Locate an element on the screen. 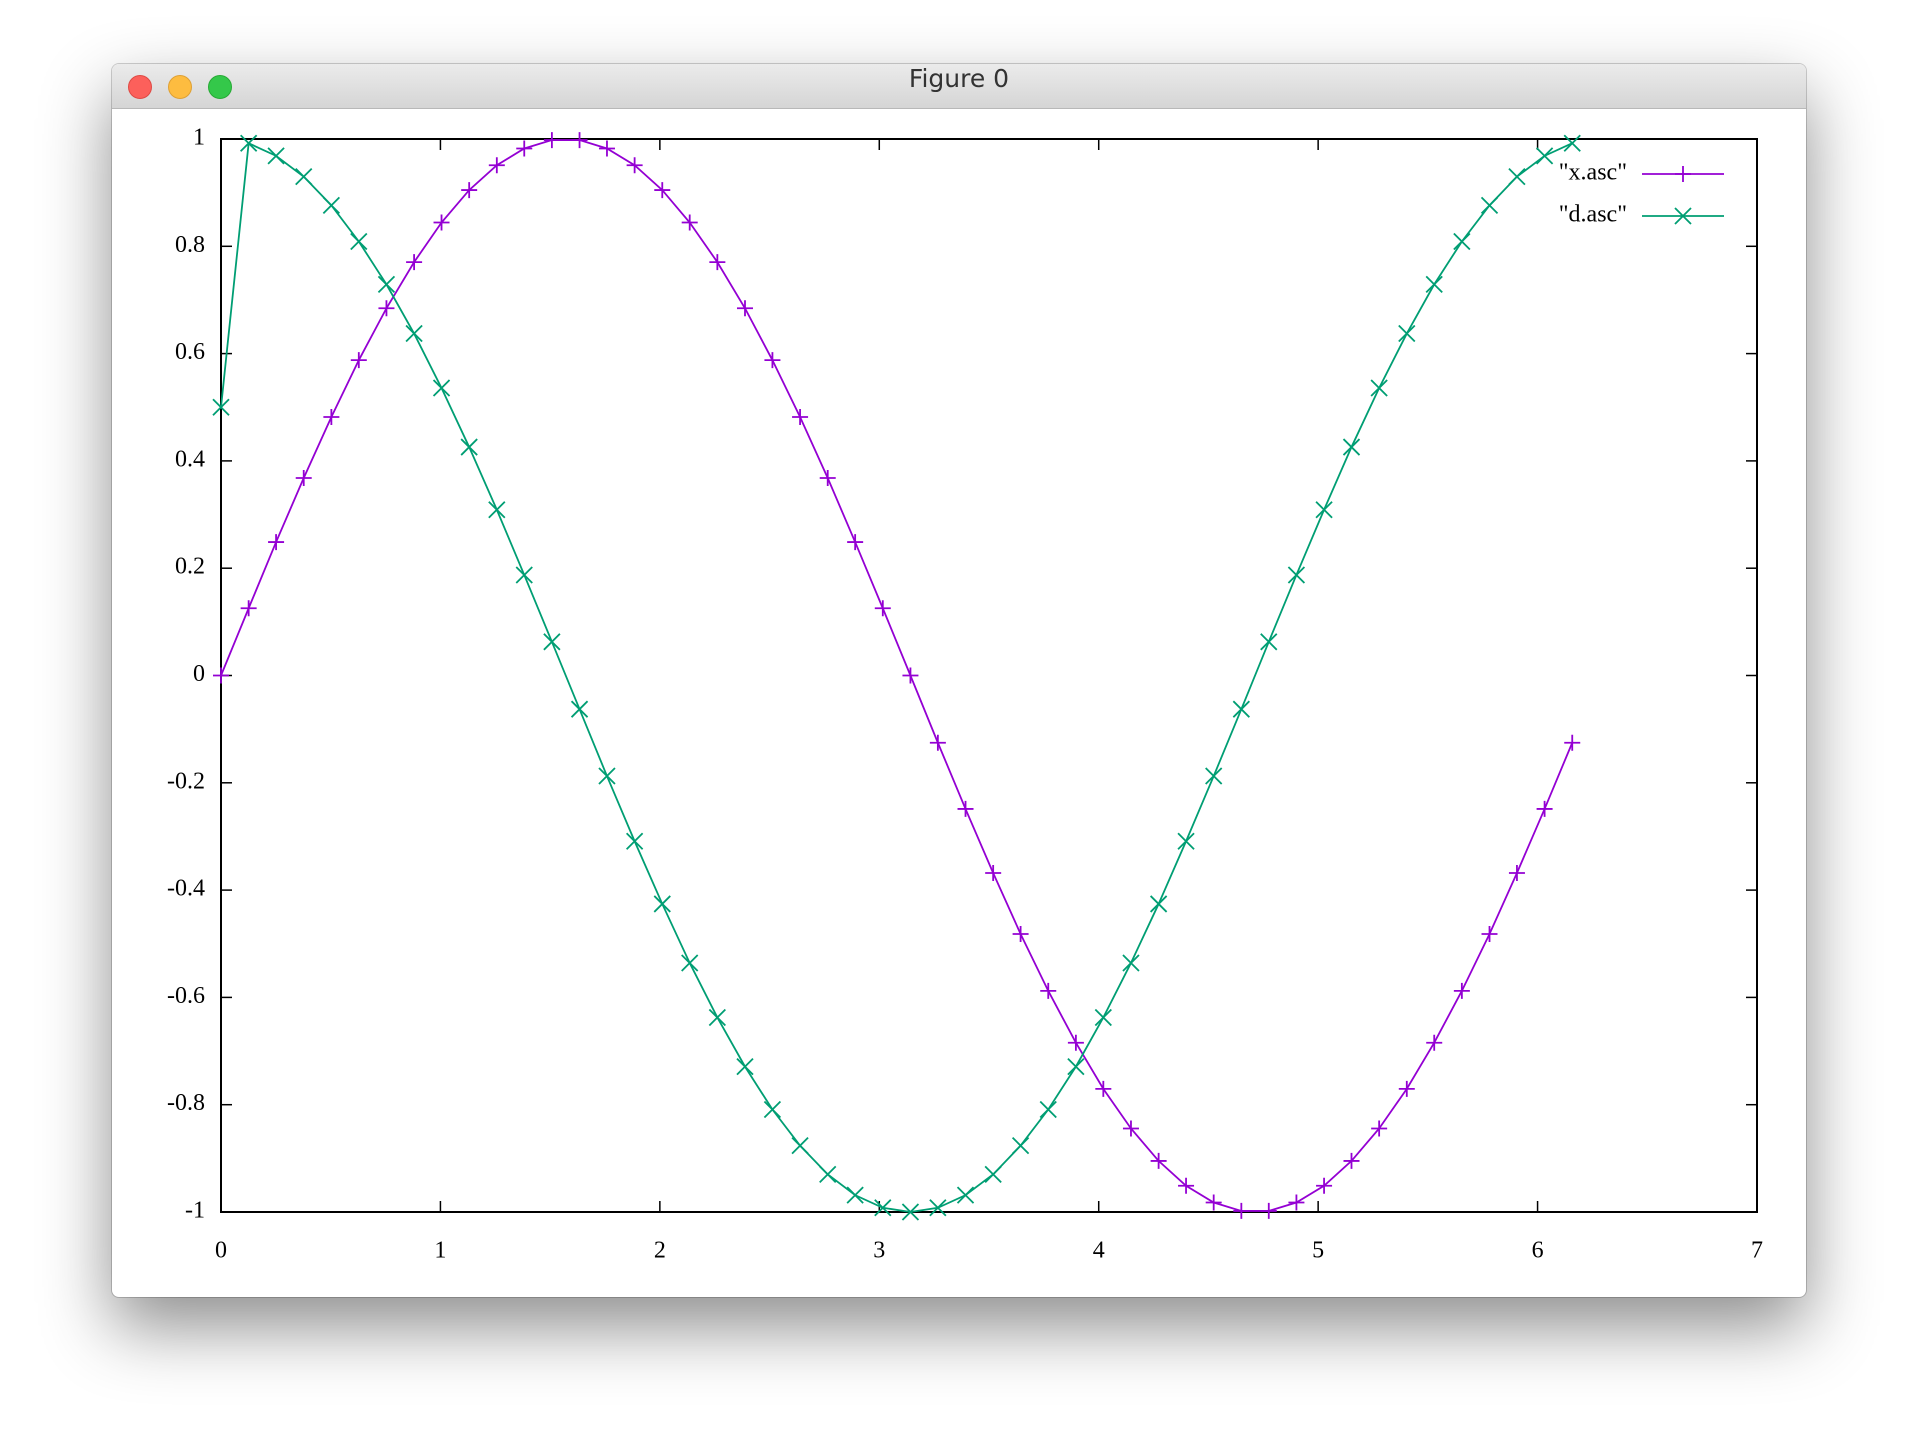  y-tick-label: 0 is located at coordinates (199, 674).